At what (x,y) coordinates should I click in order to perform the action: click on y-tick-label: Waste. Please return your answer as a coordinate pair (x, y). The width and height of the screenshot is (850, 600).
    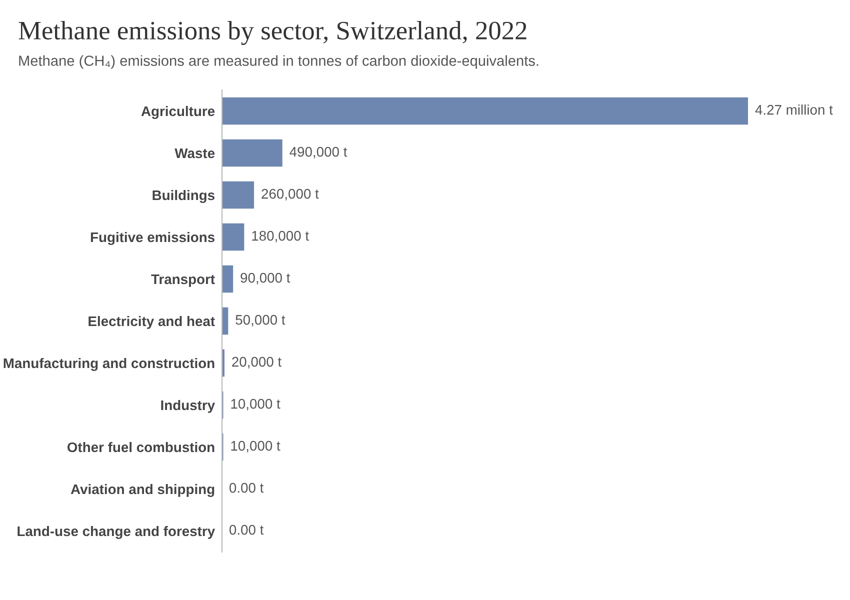
    Looking at the image, I should click on (194, 153).